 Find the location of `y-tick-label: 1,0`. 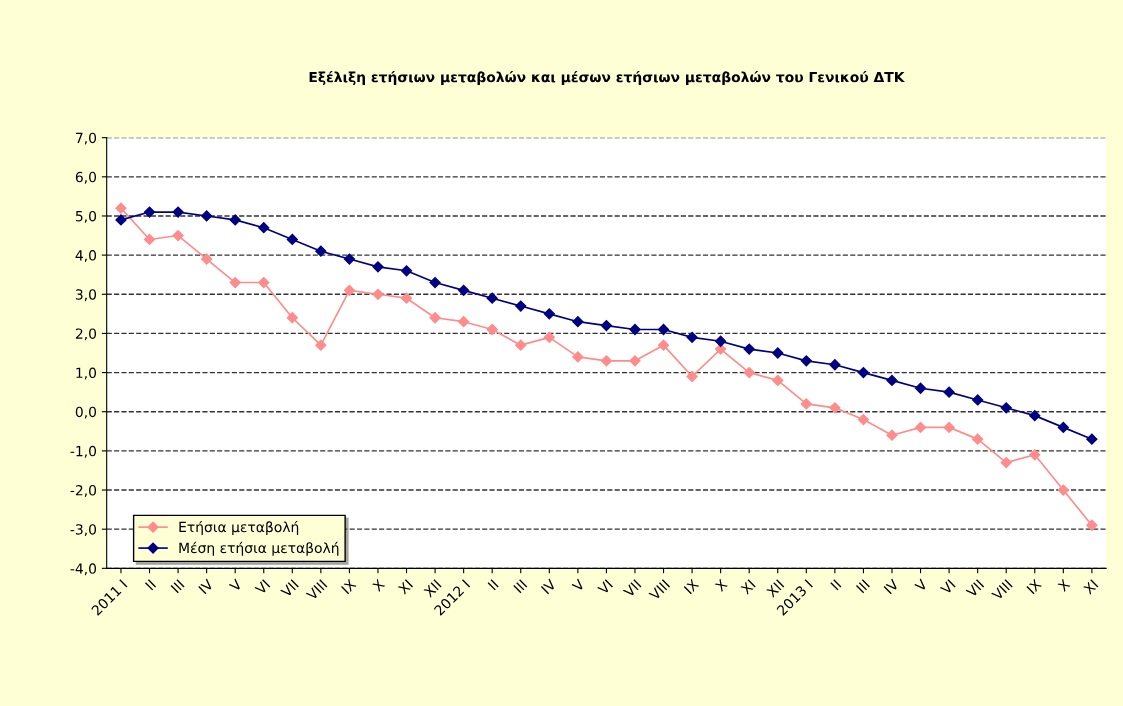

y-tick-label: 1,0 is located at coordinates (86, 373).